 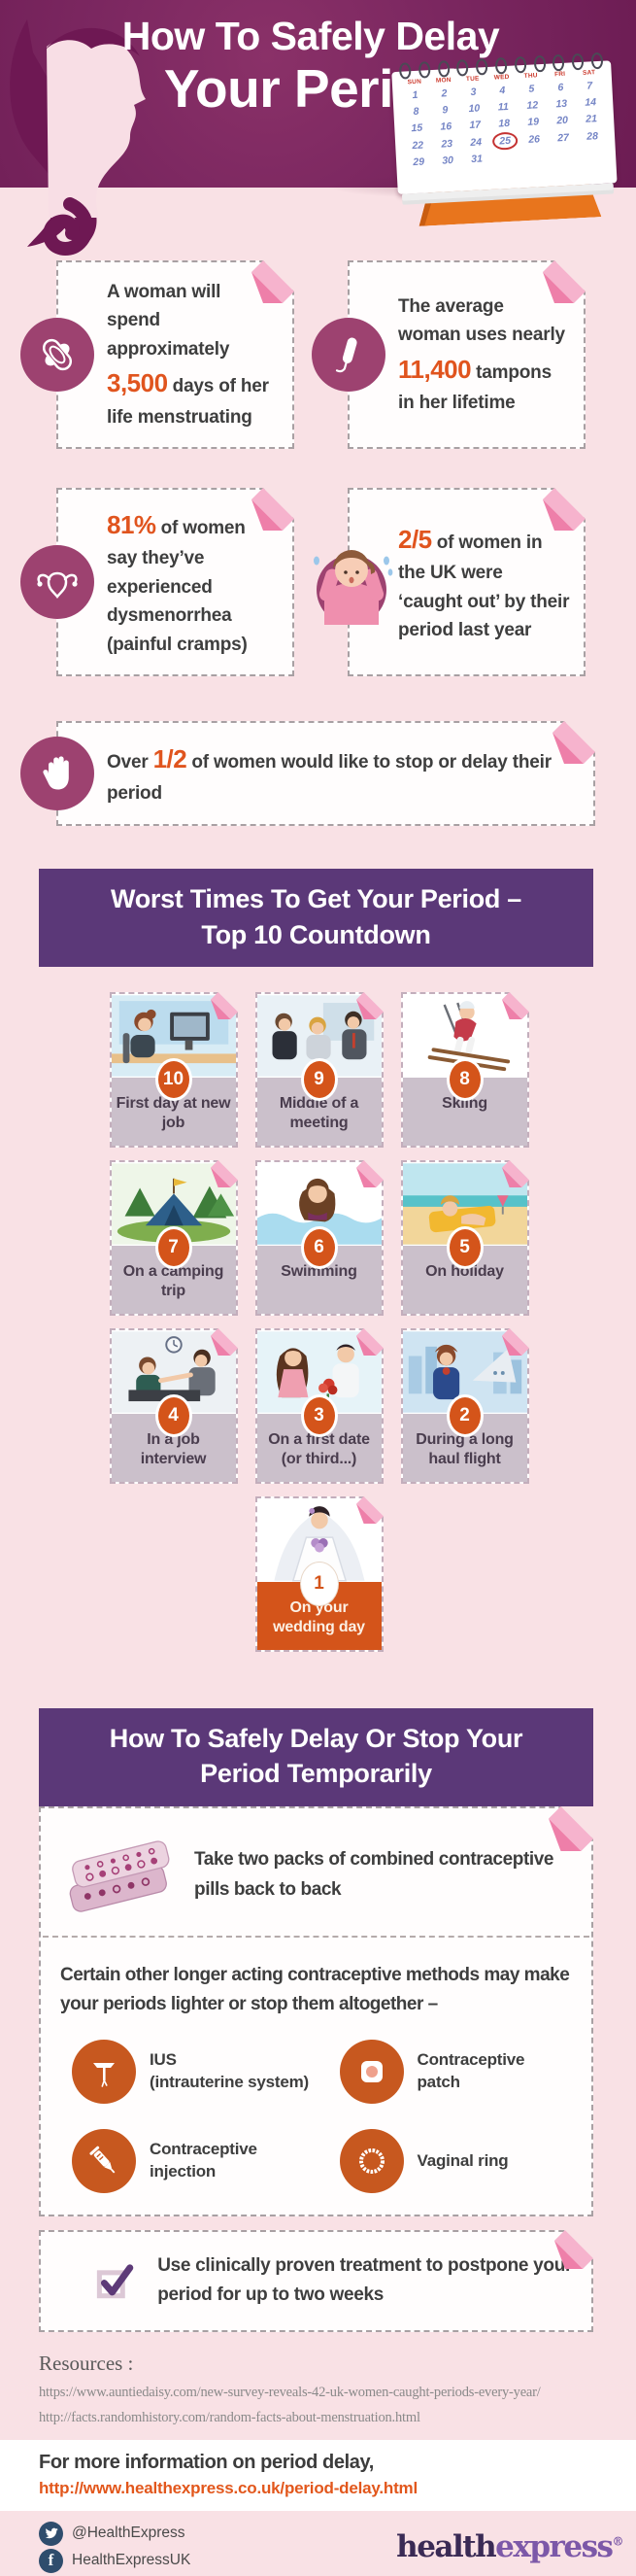 What do you see at coordinates (505, 141) in the screenshot?
I see `calendar-day: 25` at bounding box center [505, 141].